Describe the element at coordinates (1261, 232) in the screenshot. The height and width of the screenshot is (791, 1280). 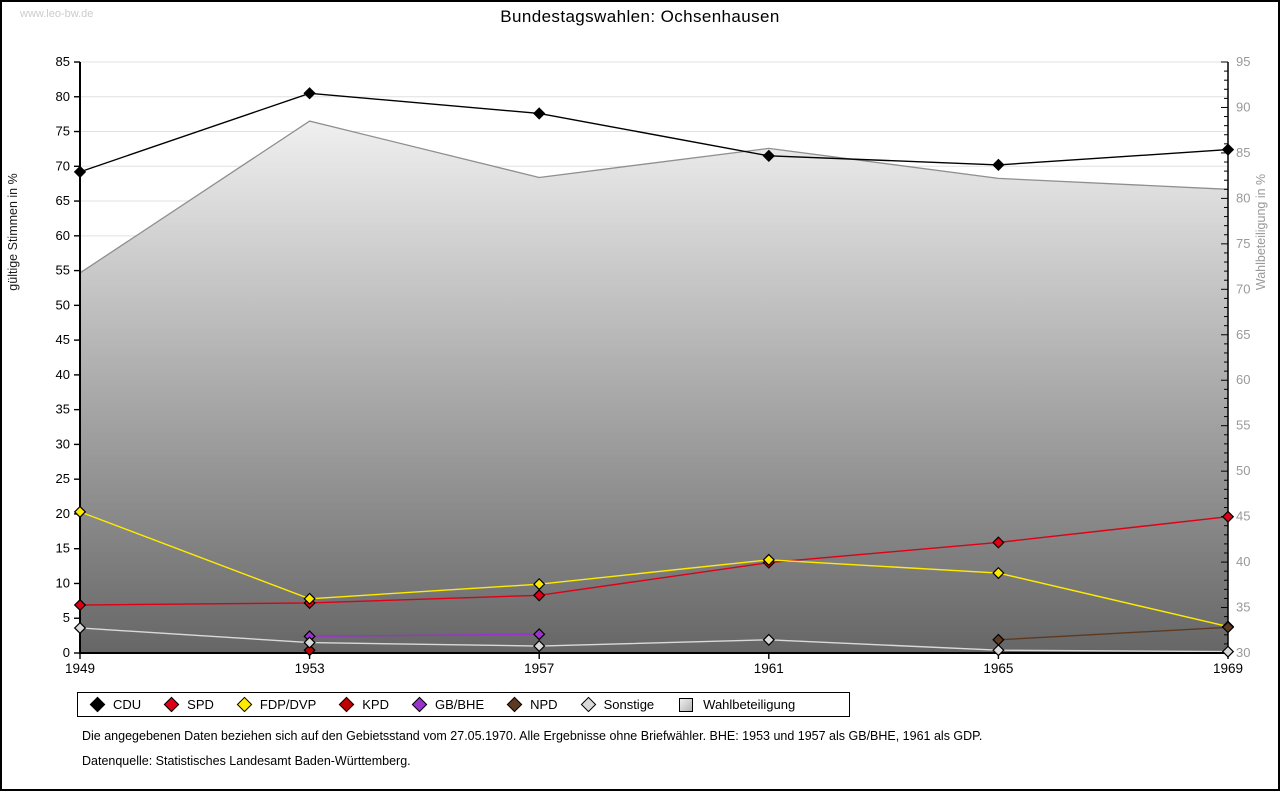
I see `right-axis-title: Wahlbeteiligung in %` at that location.